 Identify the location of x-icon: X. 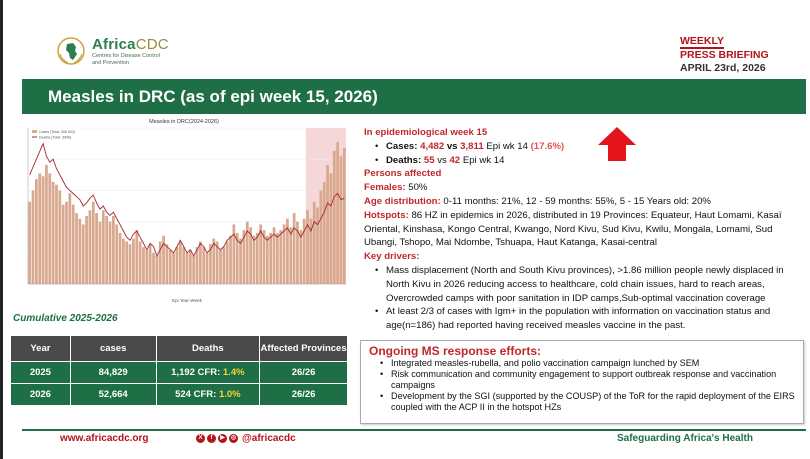
(200, 438).